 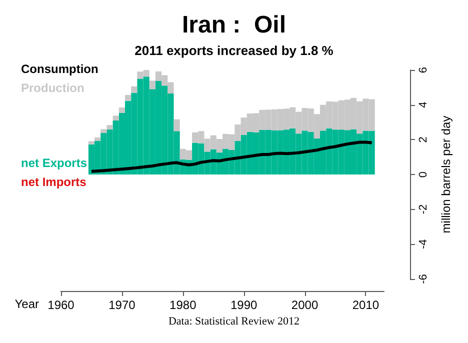 I want to click on x-tick-label: 2010, so click(x=366, y=305).